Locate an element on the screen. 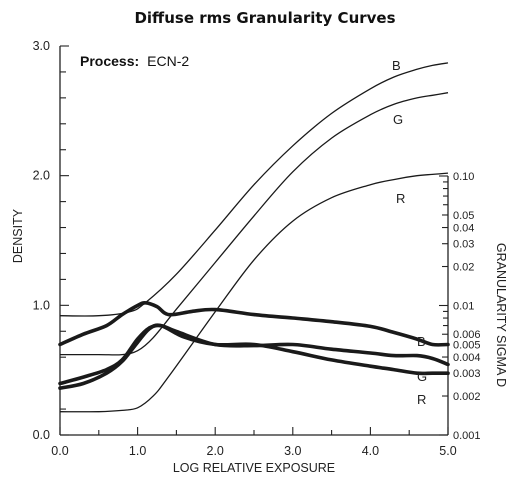 This screenshot has width=510, height=485. y-tick-labels: 0.0 1.0 2.0 3.0 is located at coordinates (41, 240).